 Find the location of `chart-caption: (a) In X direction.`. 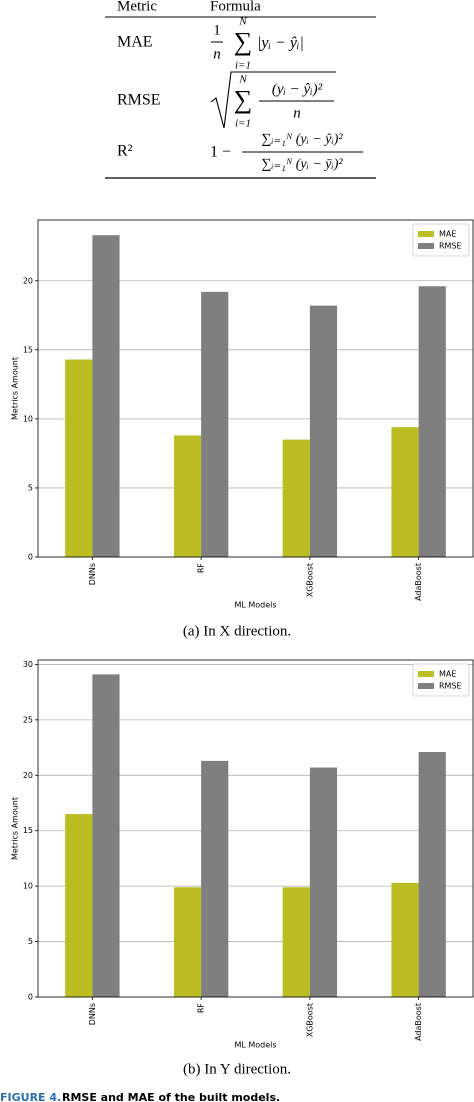

chart-caption: (a) In X direction. is located at coordinates (237, 631).